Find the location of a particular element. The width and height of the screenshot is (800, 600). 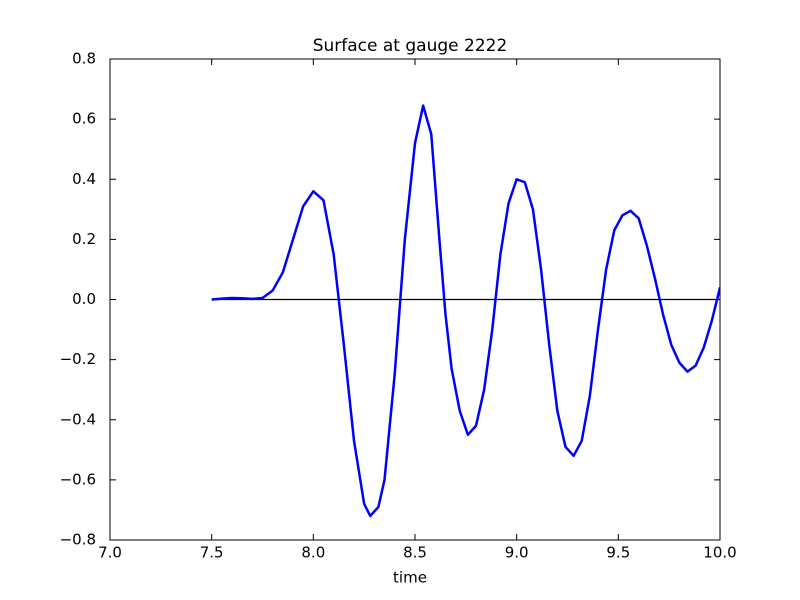

y-tick-label: 0.6 is located at coordinates (84, 119).